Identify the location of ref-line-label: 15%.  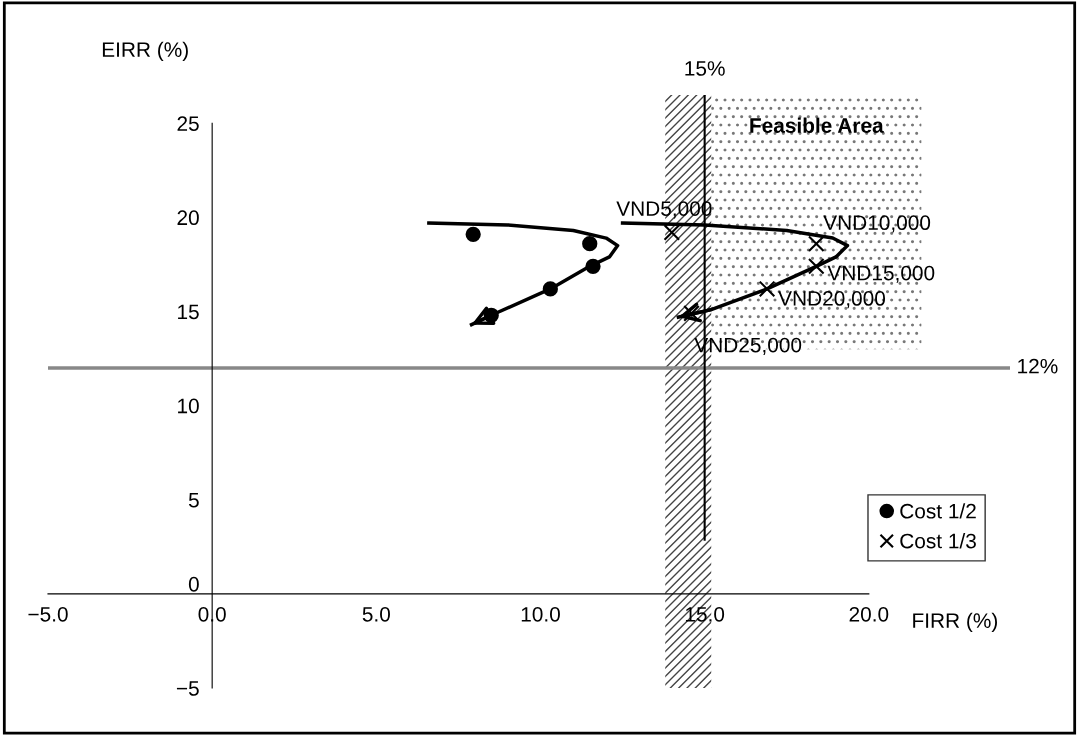
(705, 68).